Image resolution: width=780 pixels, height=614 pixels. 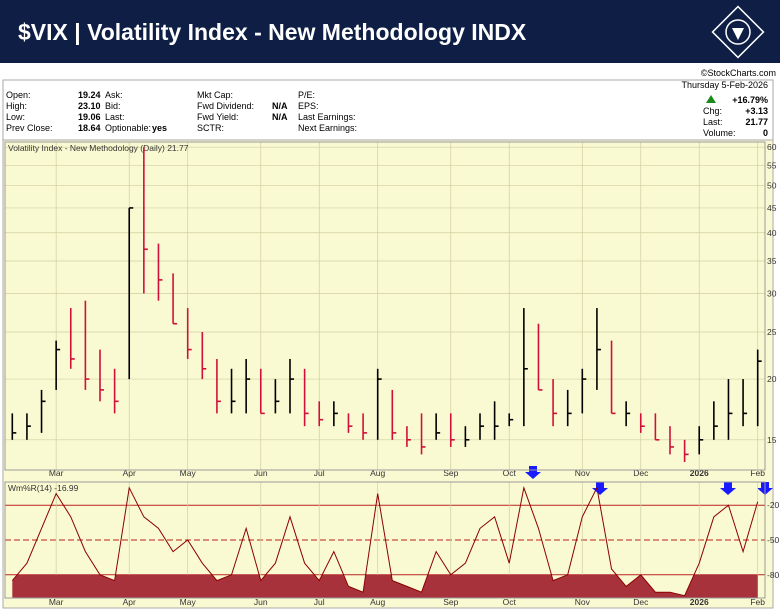 I want to click on info-panel, so click(x=388, y=110).